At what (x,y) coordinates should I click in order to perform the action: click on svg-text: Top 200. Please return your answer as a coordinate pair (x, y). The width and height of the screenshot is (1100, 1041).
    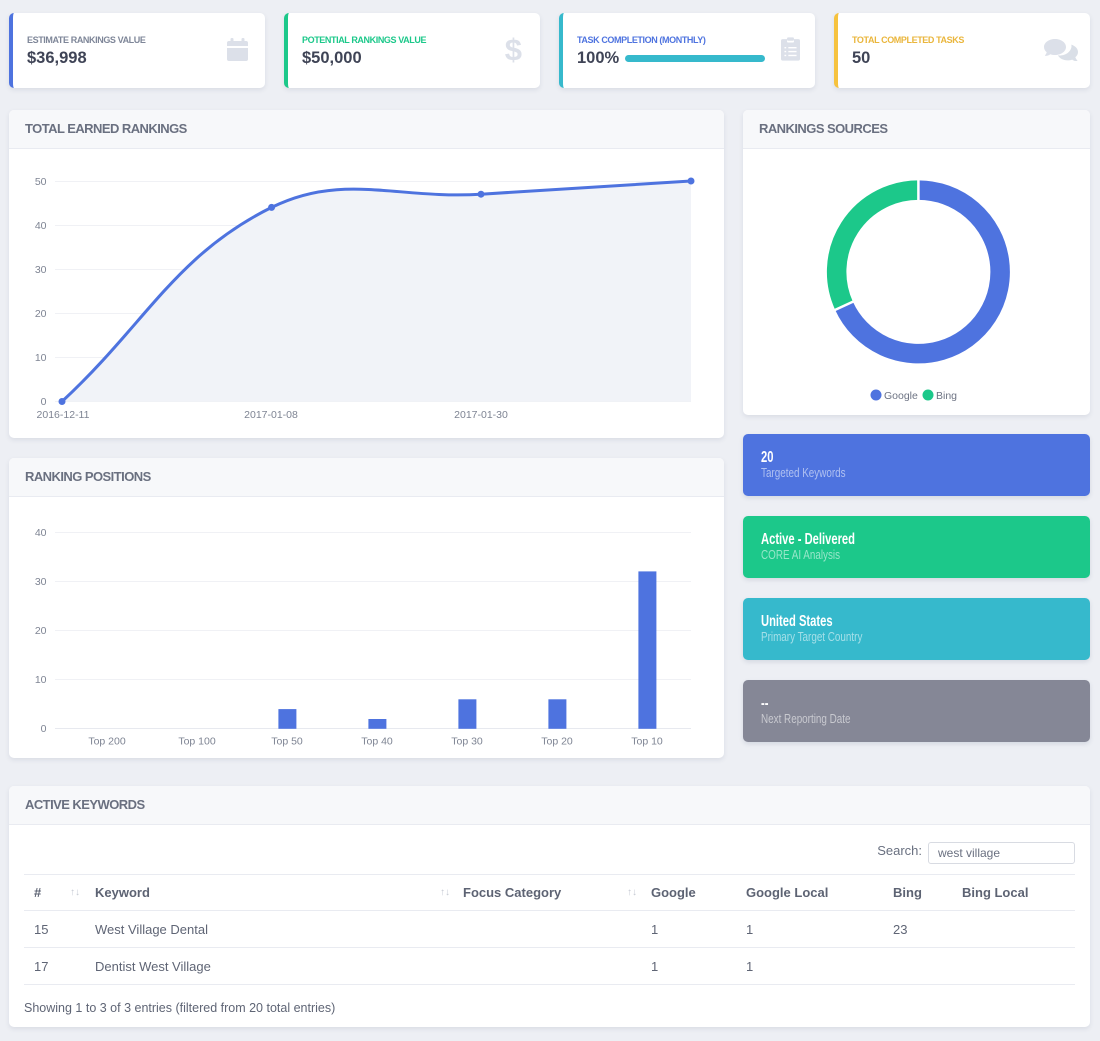
    Looking at the image, I should click on (107, 742).